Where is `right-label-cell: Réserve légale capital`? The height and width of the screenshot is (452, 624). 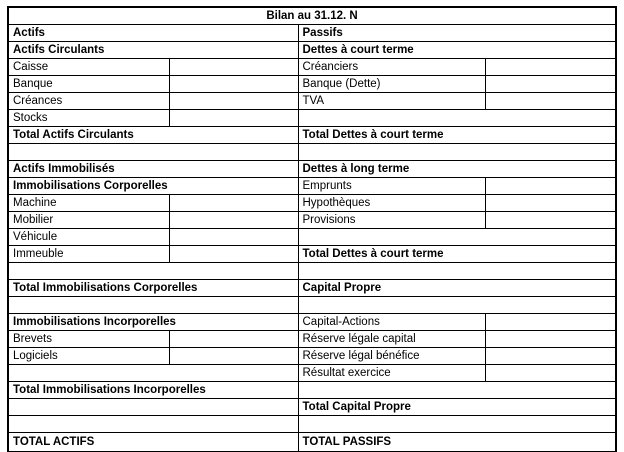 right-label-cell: Réserve légale capital is located at coordinates (391, 338).